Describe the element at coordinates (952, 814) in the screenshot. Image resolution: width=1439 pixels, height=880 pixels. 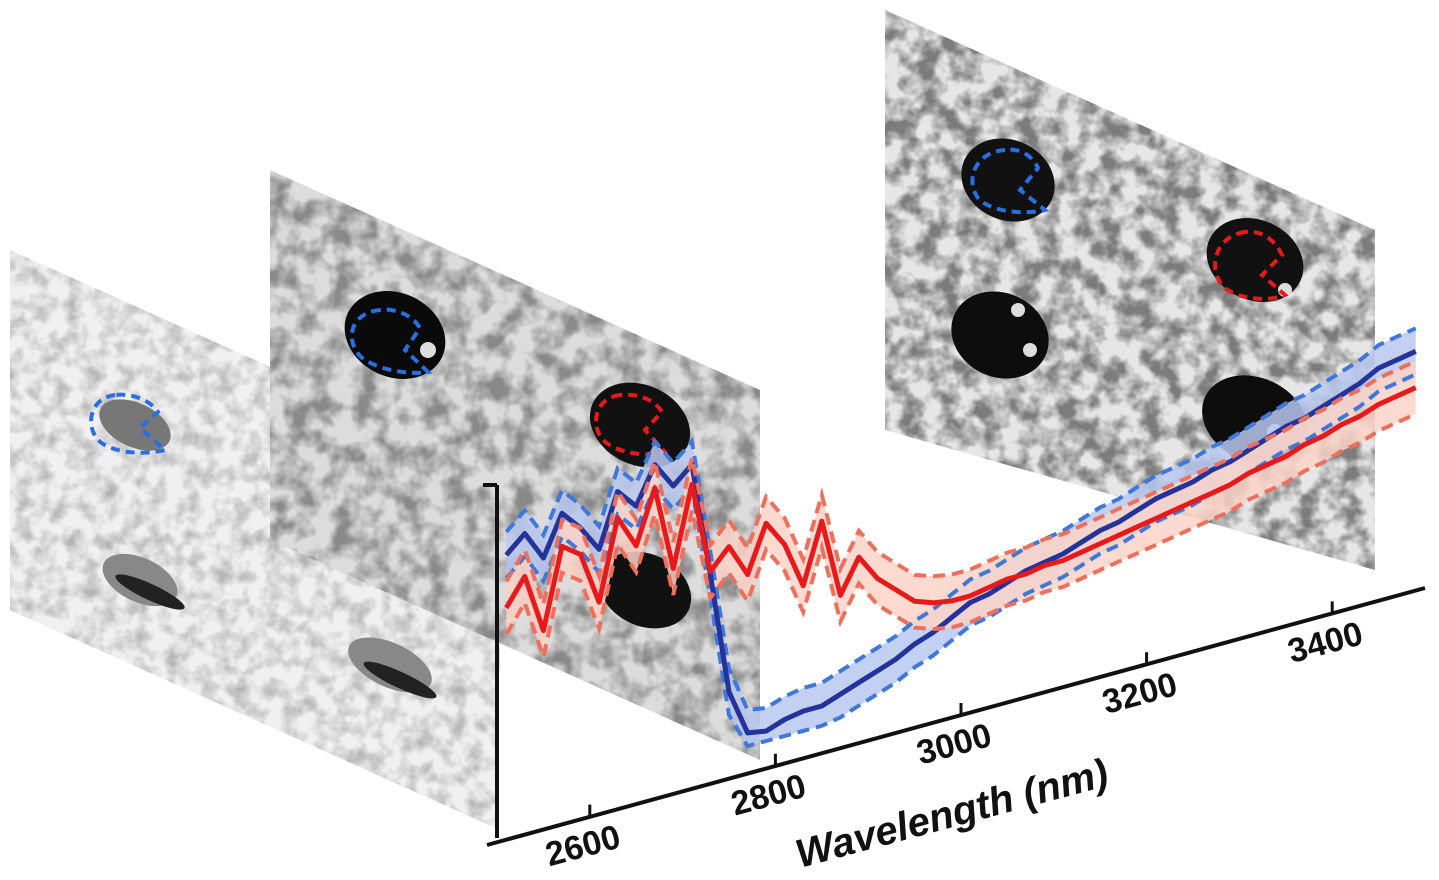
I see `x-axis-title: Wavelength (nm)` at that location.